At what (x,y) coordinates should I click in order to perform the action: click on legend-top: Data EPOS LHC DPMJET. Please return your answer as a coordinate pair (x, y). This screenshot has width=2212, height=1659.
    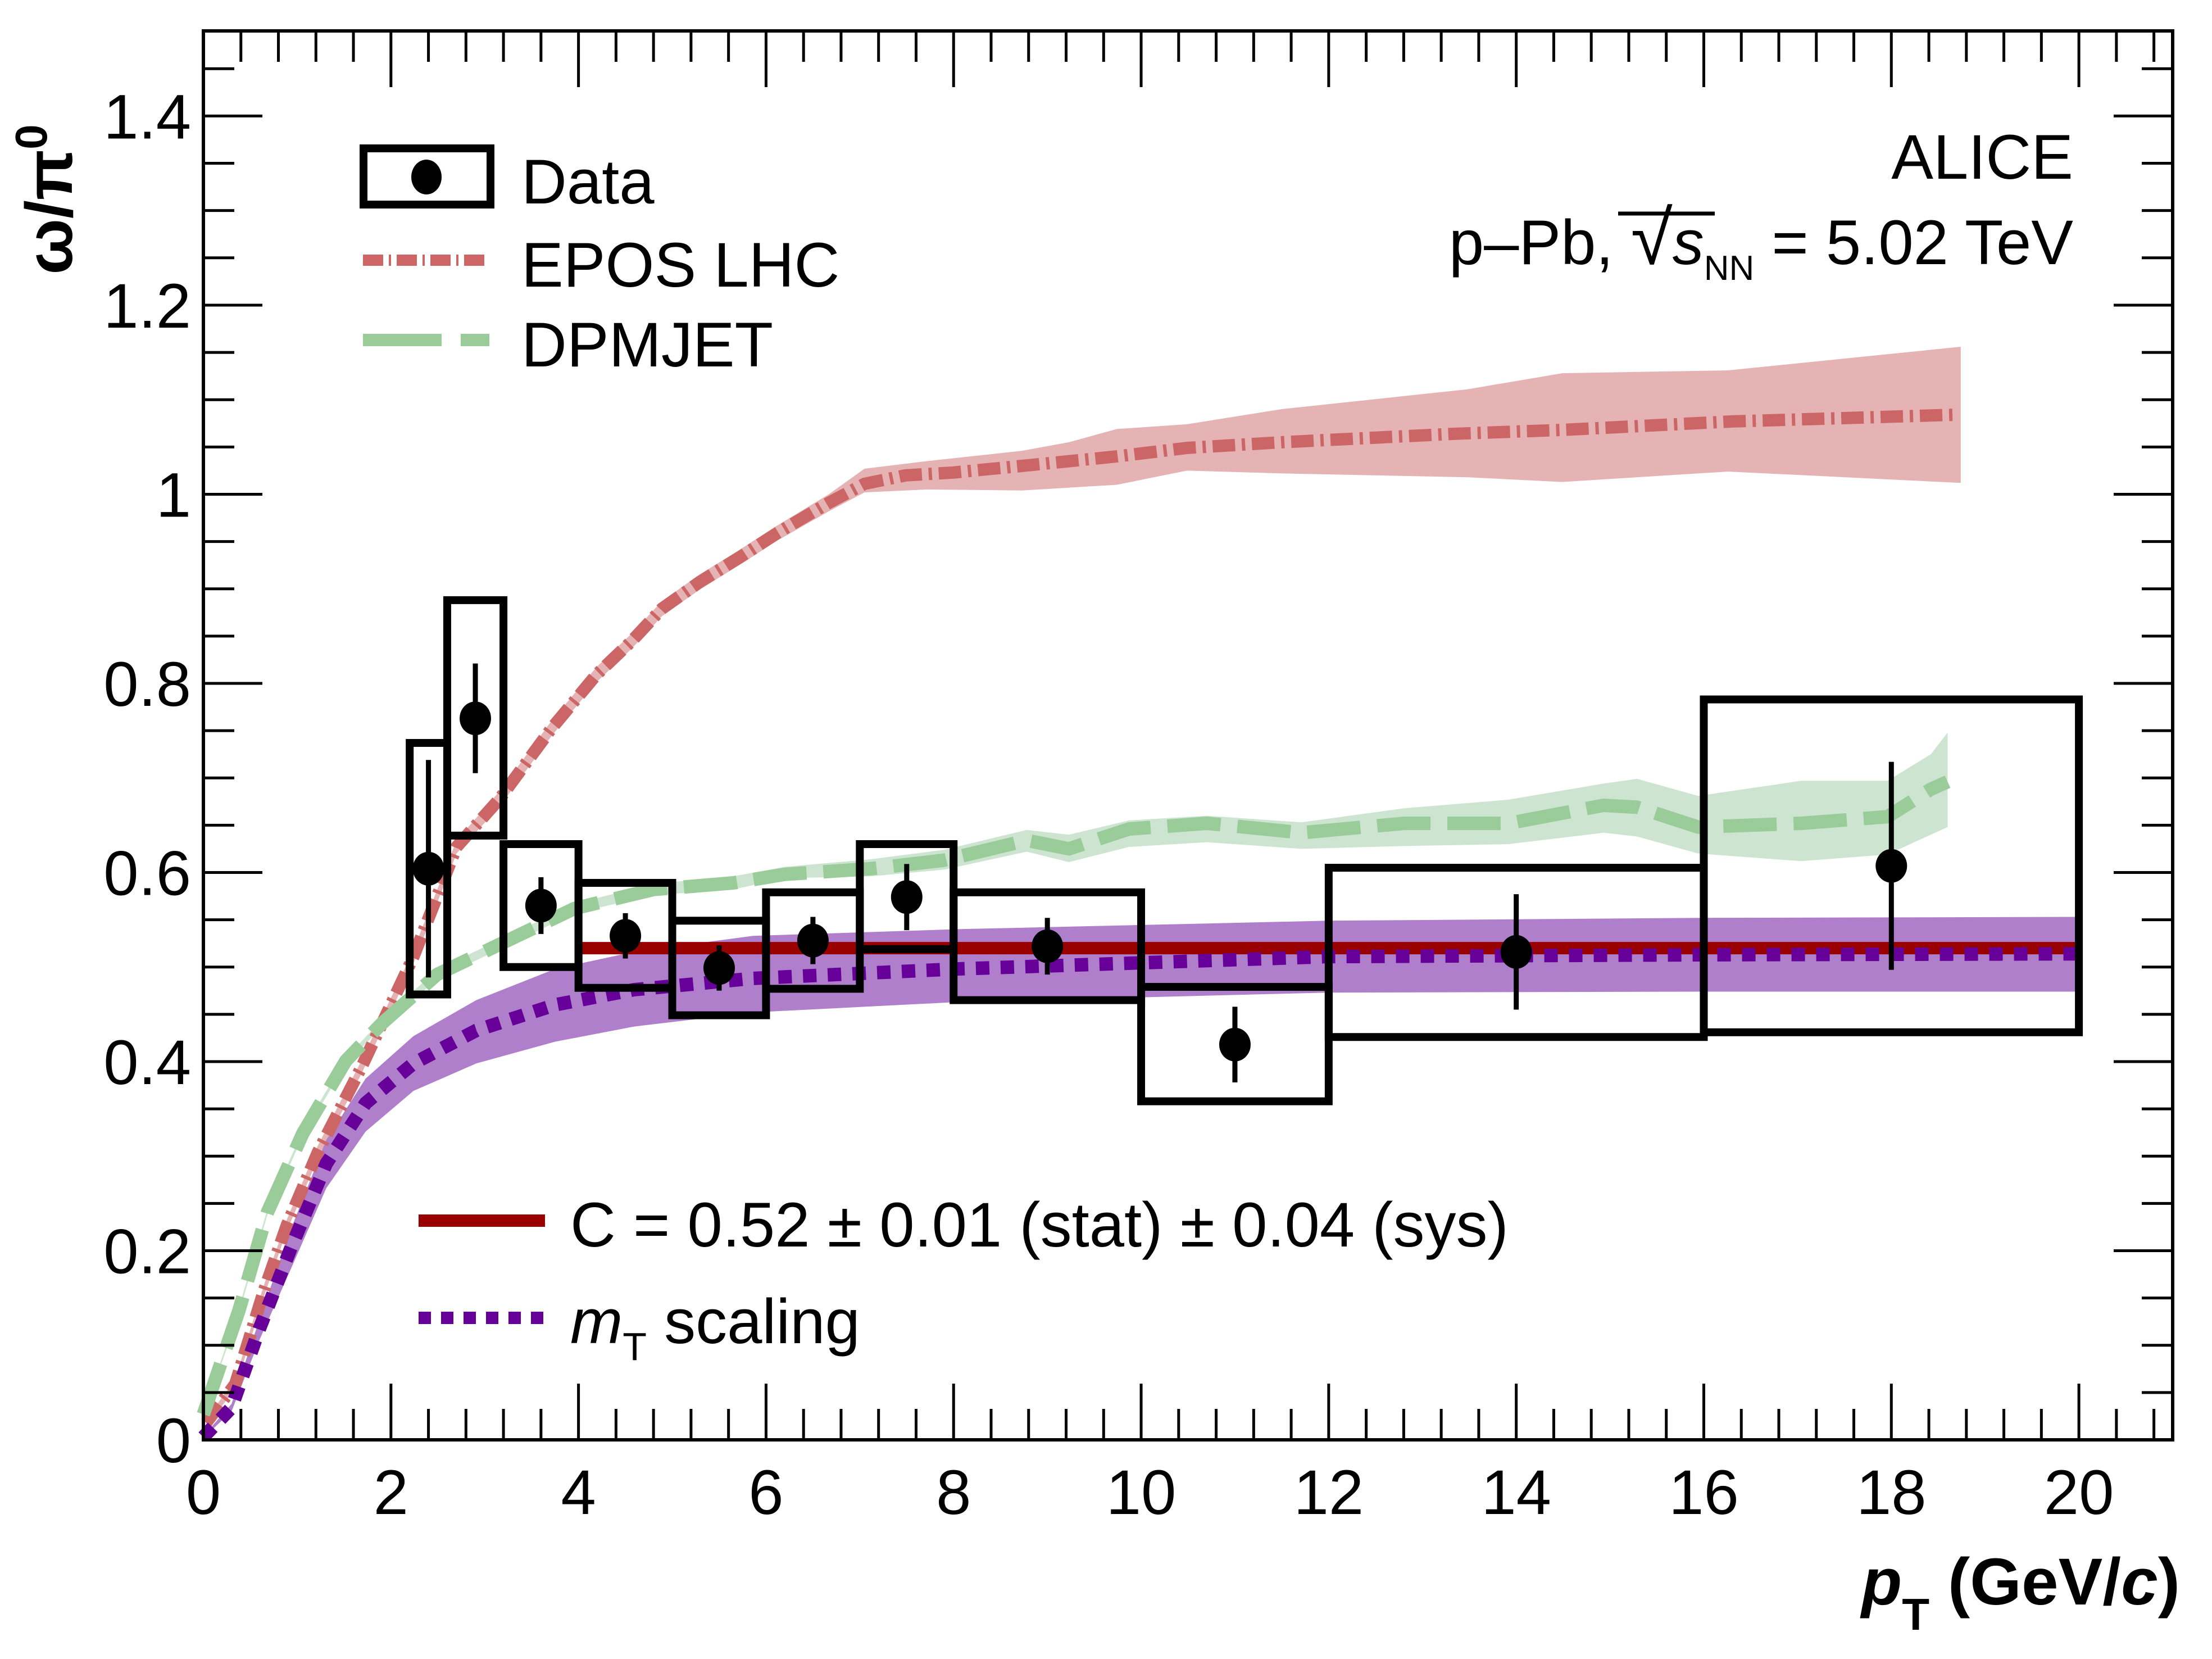
    Looking at the image, I should click on (599, 262).